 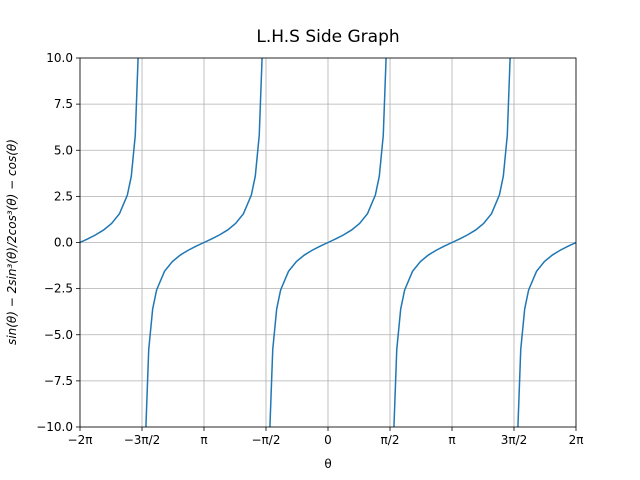 I want to click on chart-title: L.H.S Side Graph, so click(x=327, y=37).